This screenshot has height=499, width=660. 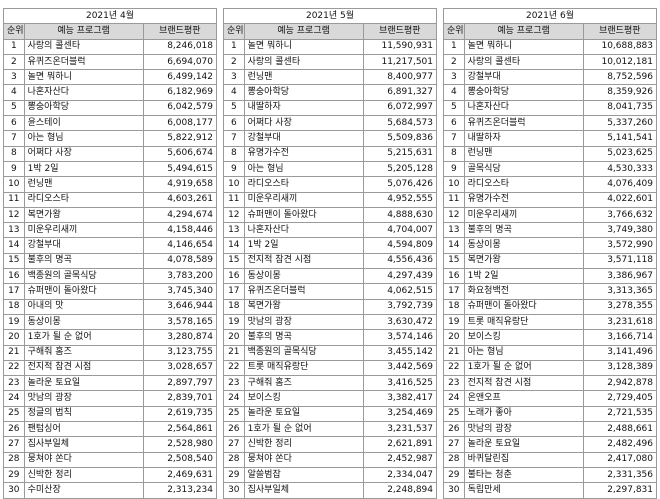 What do you see at coordinates (110, 291) in the screenshot?
I see `table-row: 17 슈퍼맨이 돌아왔다 3,745,340` at bounding box center [110, 291].